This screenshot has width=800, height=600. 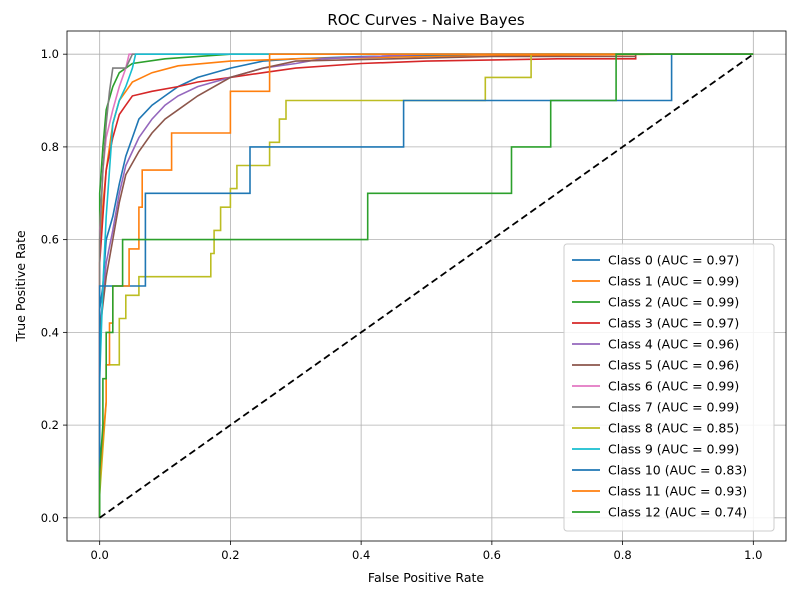 What do you see at coordinates (426, 20) in the screenshot?
I see `chart-title: ROC Curves - Naive Bayes` at bounding box center [426, 20].